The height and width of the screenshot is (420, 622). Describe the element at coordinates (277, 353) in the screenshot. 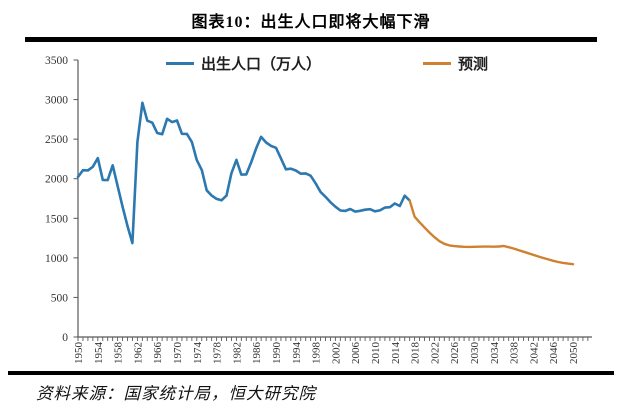

I see `x-axis-tick-label: 1990` at that location.